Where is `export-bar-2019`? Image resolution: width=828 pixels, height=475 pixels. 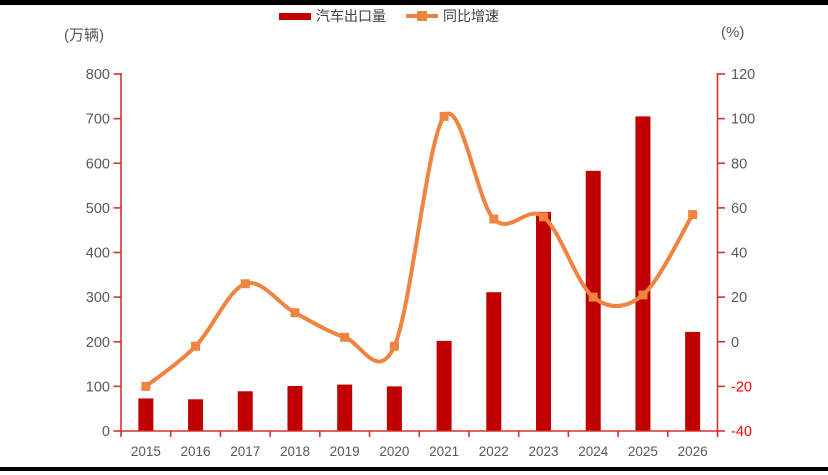 export-bar-2019 is located at coordinates (345, 407).